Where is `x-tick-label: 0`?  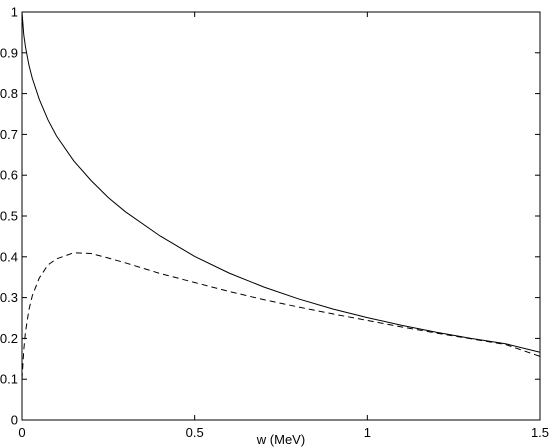
x-tick-label: 0 is located at coordinates (21, 432).